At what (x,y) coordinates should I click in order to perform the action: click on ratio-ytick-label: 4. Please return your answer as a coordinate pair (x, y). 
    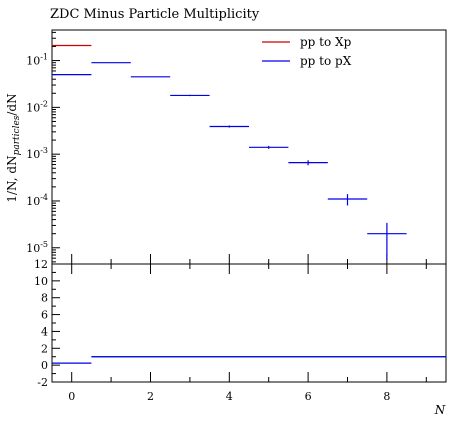
    Looking at the image, I should click on (44, 331).